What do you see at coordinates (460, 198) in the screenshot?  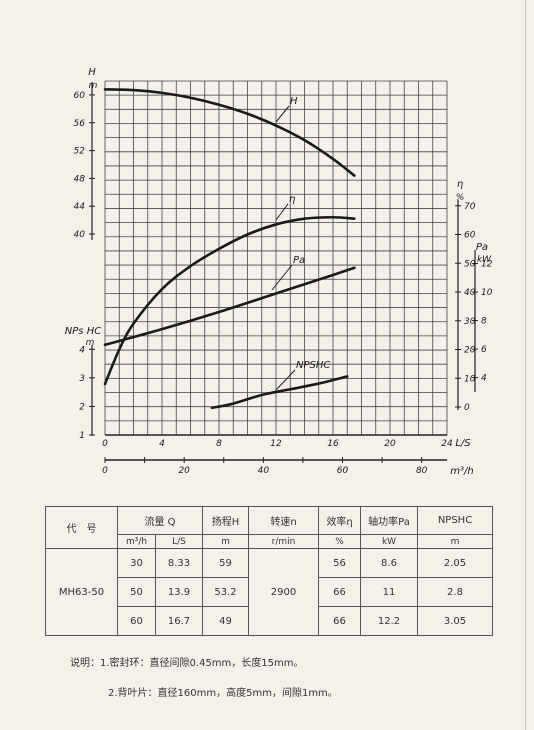 I see `efficiency-axis-unit: %` at bounding box center [460, 198].